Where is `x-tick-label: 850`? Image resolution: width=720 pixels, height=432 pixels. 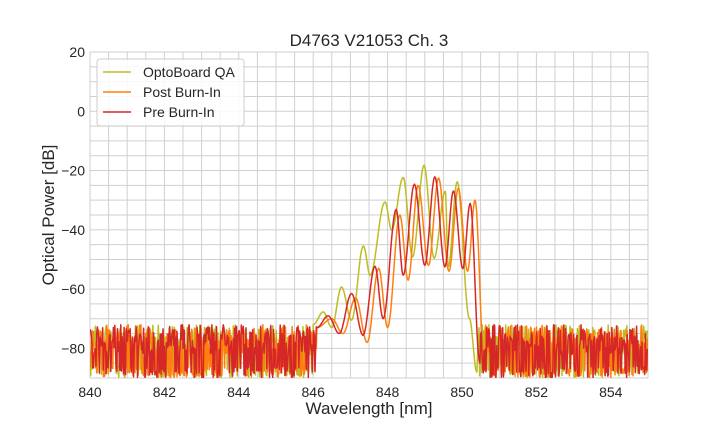
x-tick-label: 850 is located at coordinates (462, 392).